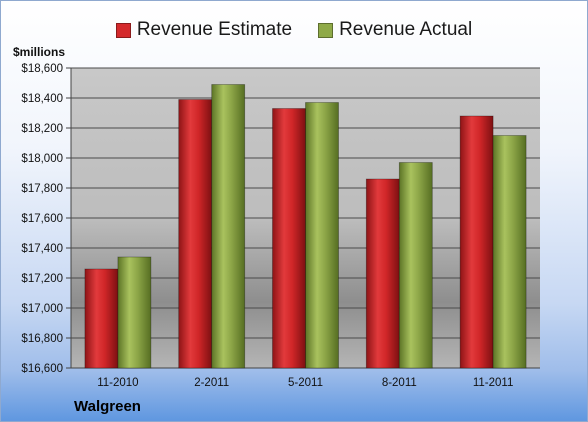  Describe the element at coordinates (326, 30) in the screenshot. I see `legend-swatch-revenue-actual` at that location.